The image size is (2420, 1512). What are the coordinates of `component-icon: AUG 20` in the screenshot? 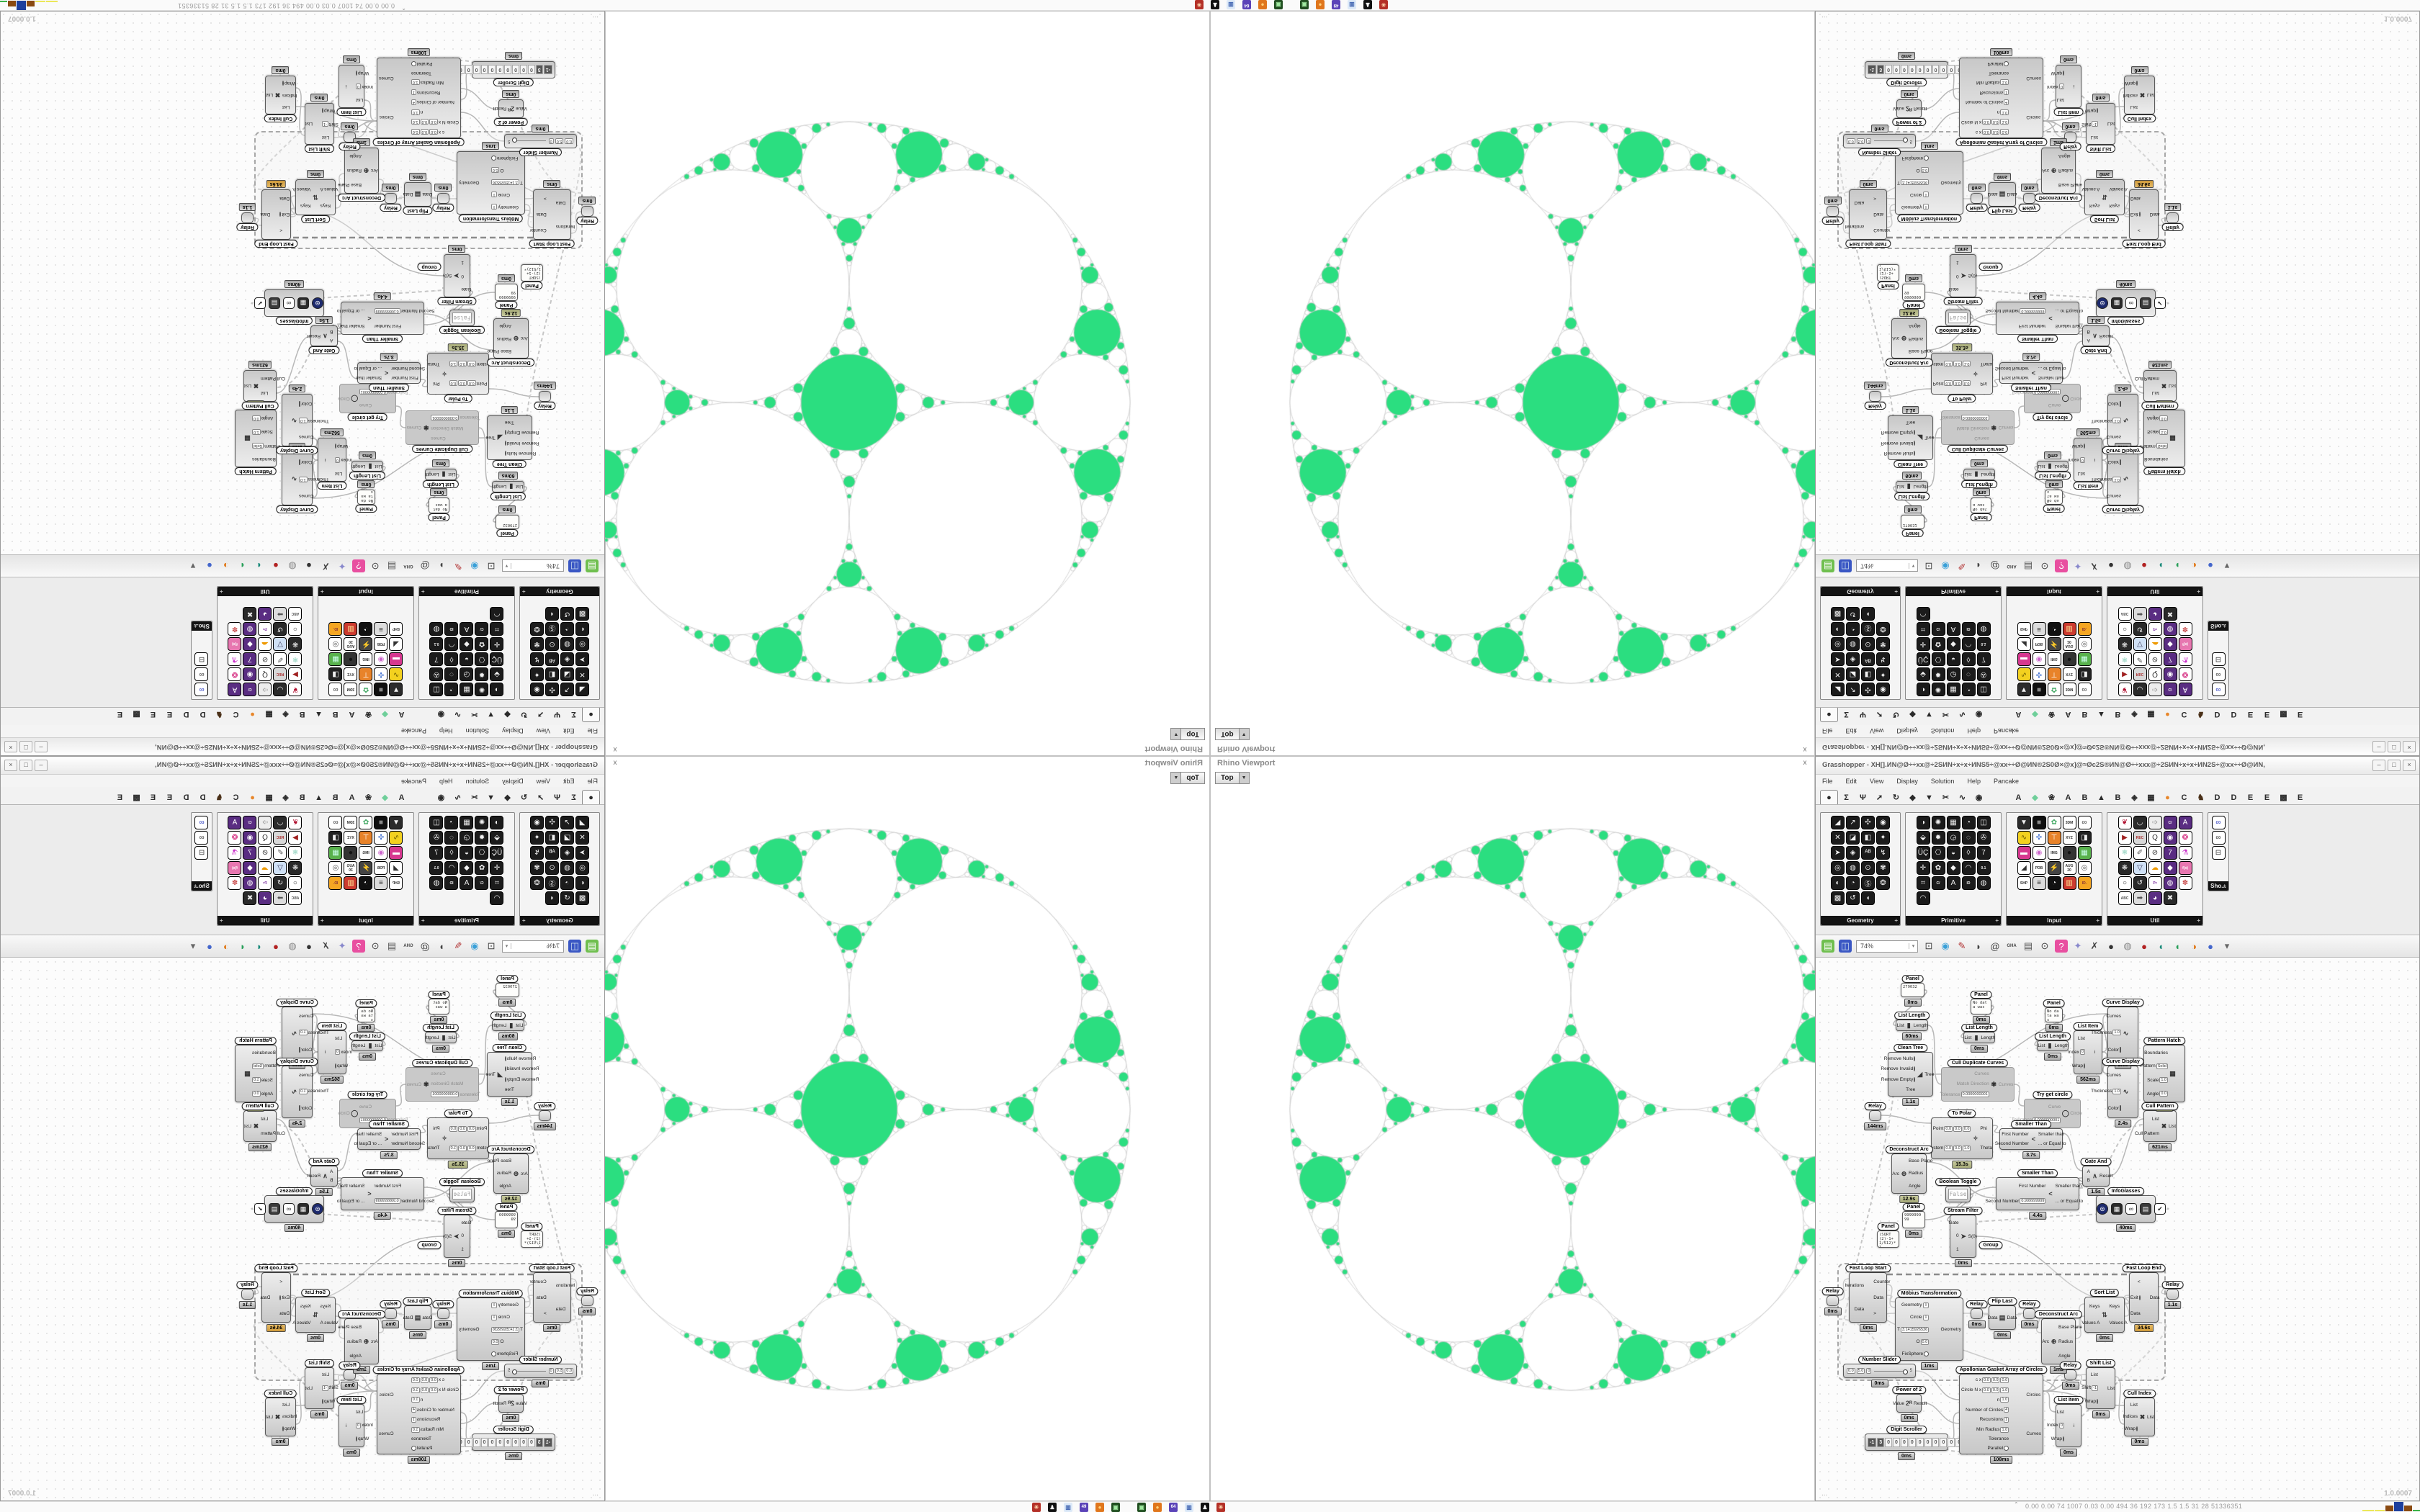 It's located at (351, 868).